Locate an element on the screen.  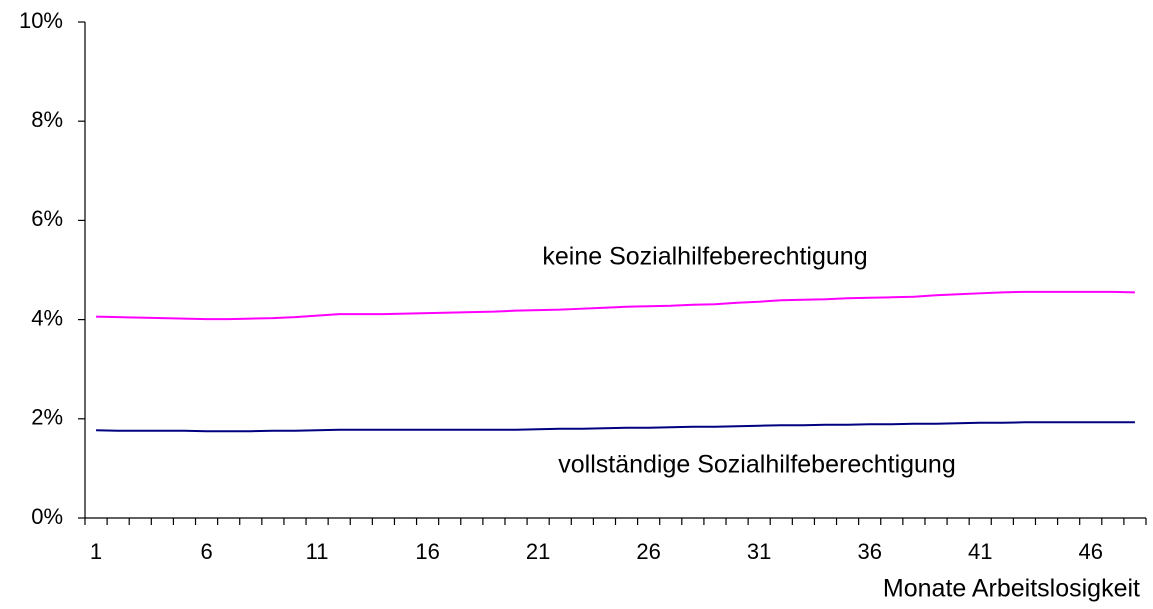
series-label: vollständige Sozialhilfeberechtigung is located at coordinates (757, 465).